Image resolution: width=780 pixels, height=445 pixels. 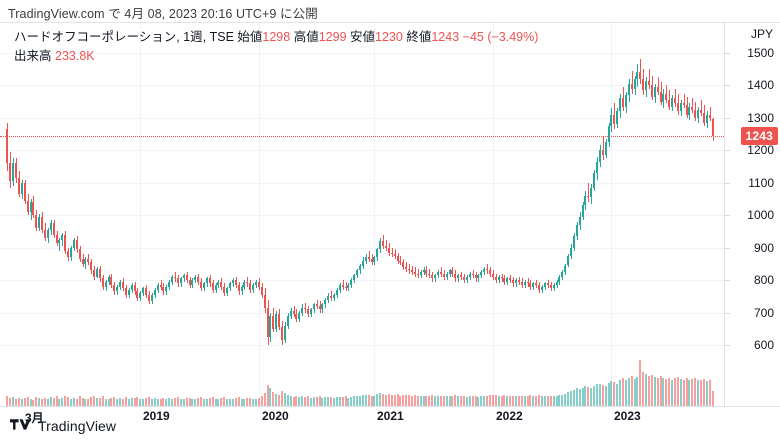 I want to click on time-axis: 3月 2019 2020 2021 2022 2023, so click(x=390, y=418).